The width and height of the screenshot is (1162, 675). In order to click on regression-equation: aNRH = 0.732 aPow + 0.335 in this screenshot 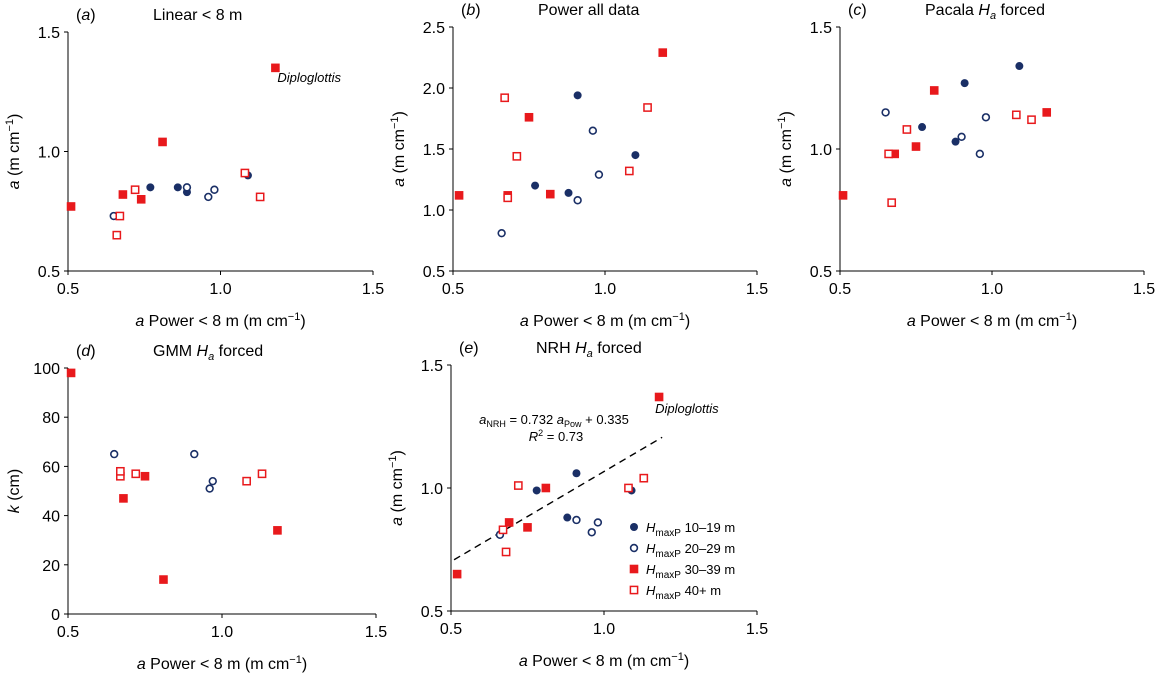, I will do `click(554, 420)`.